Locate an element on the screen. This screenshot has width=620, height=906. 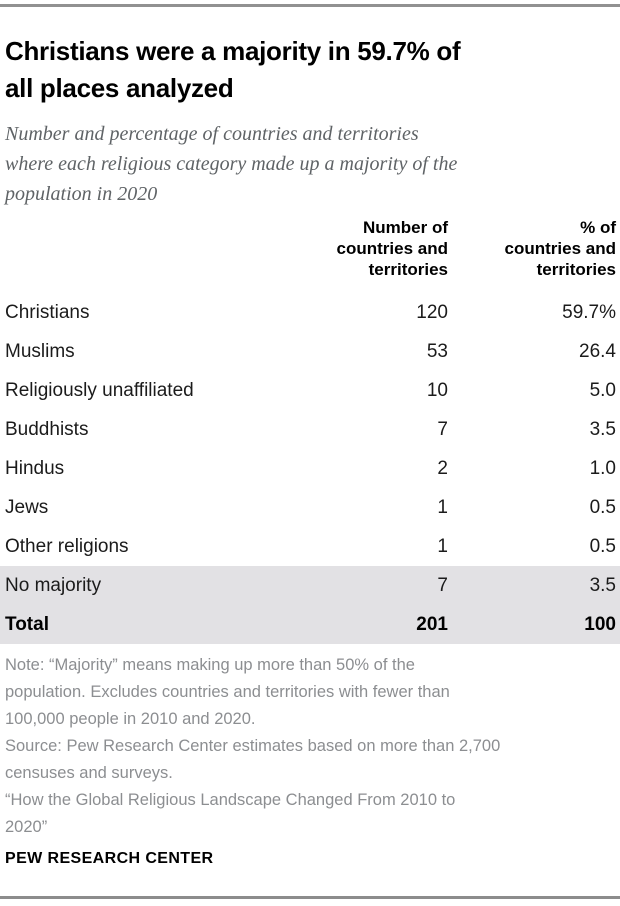
table-row: Buddhists 7 3.5 is located at coordinates (310, 429).